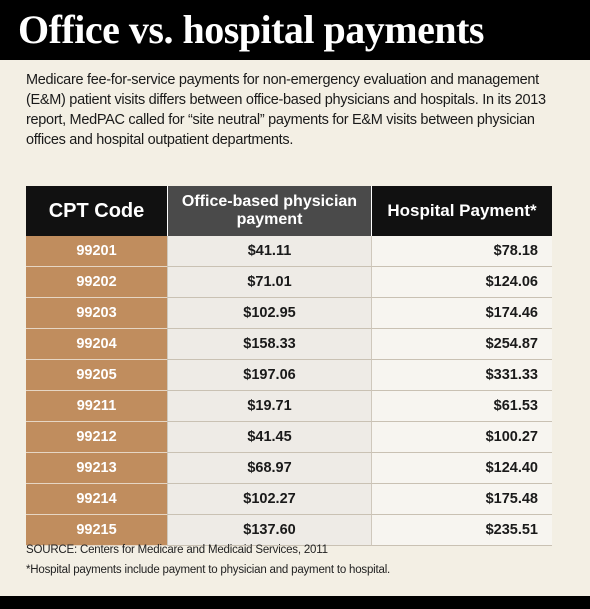 The image size is (590, 609). Describe the element at coordinates (462, 313) in the screenshot. I see `hospital-payment-cell: $174.46` at that location.